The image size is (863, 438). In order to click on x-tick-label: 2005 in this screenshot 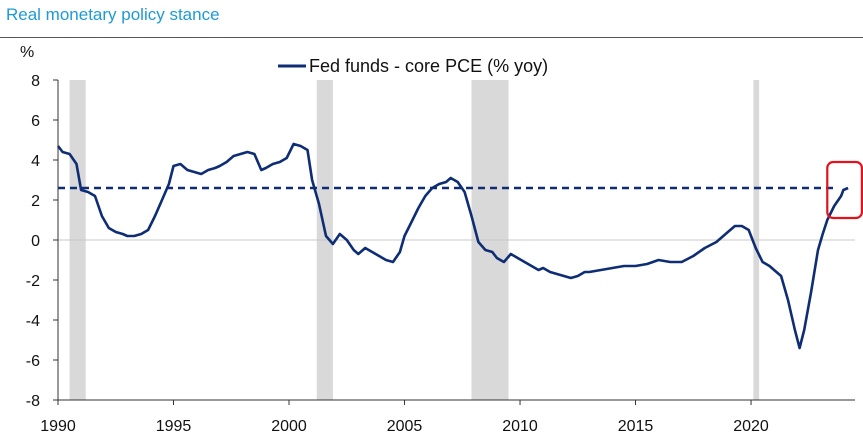, I will do `click(405, 426)`.